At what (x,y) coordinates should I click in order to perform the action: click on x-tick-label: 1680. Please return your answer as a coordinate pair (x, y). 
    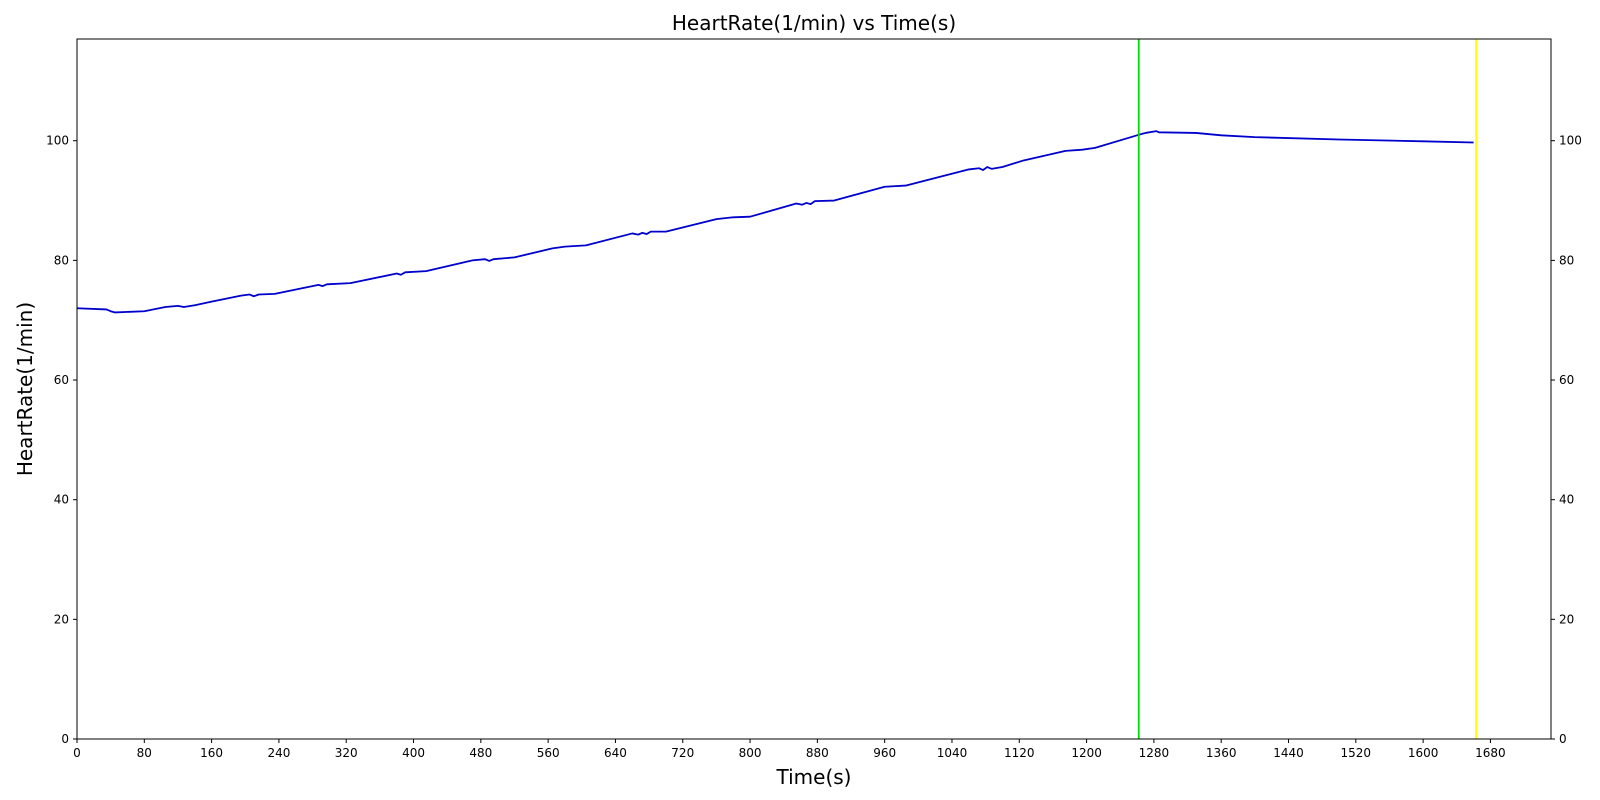
    Looking at the image, I should click on (1490, 753).